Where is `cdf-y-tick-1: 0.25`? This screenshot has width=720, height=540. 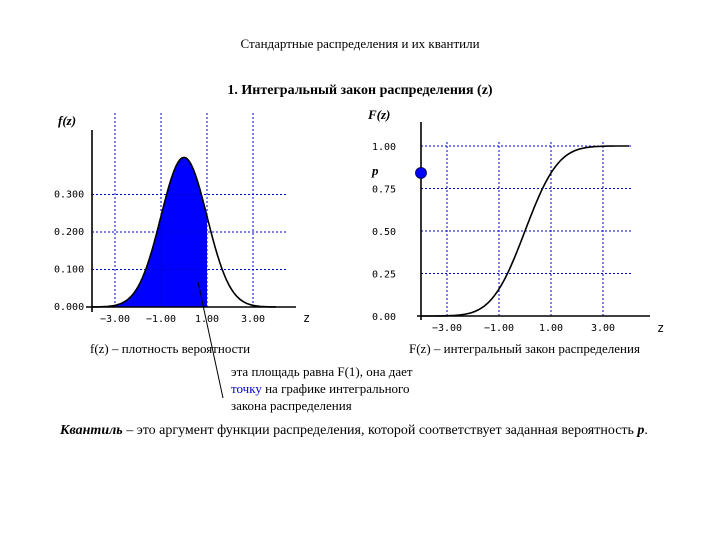
cdf-y-tick-1: 0.25 is located at coordinates (384, 275).